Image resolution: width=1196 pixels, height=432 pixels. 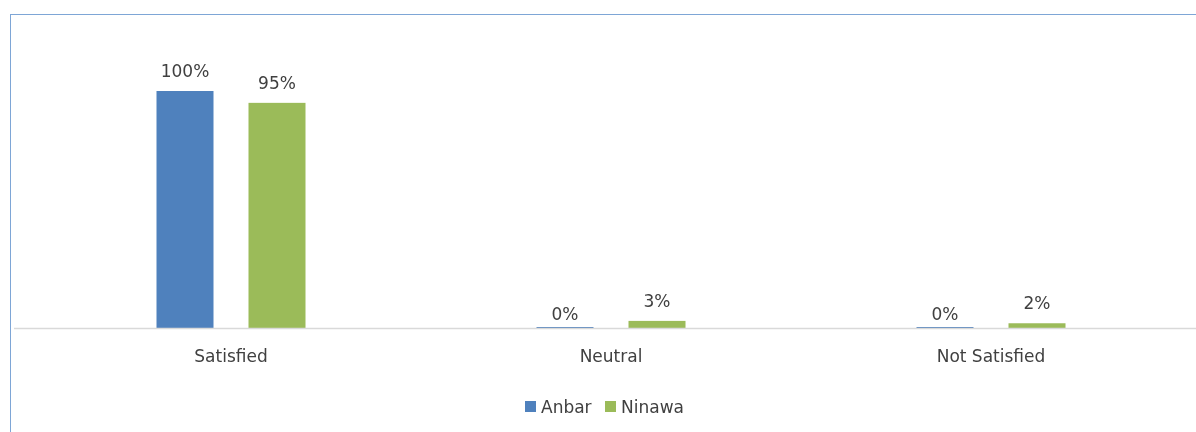 What do you see at coordinates (1037, 303) in the screenshot?
I see `data-label: 2%` at bounding box center [1037, 303].